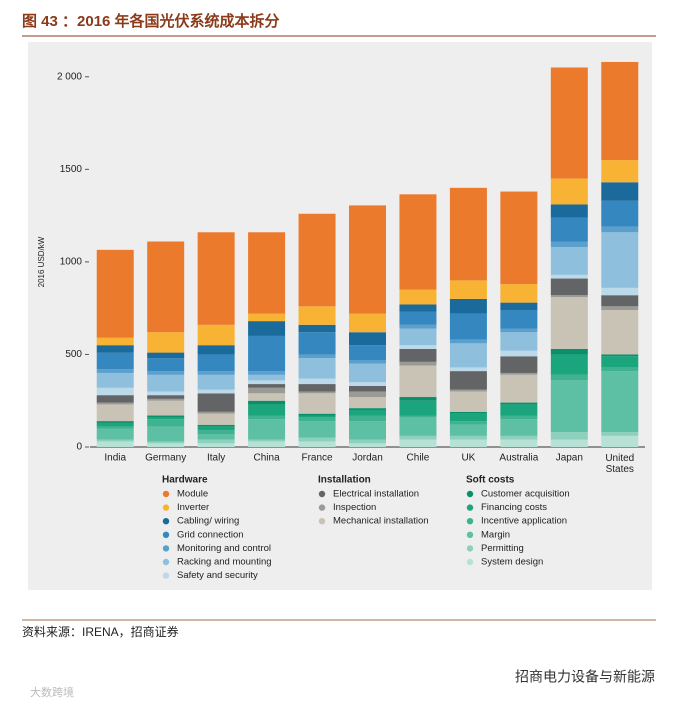  I want to click on x-tick-label: Chile, so click(418, 458).